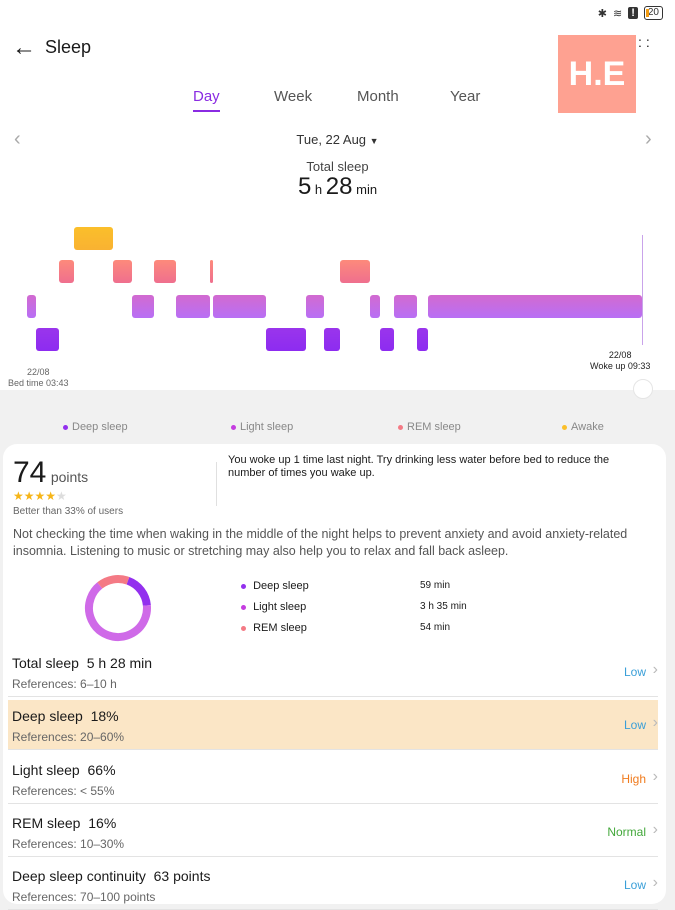 The image size is (675, 910). I want to click on bed-time-label: 22/08 Bed time 03:43, so click(38, 377).